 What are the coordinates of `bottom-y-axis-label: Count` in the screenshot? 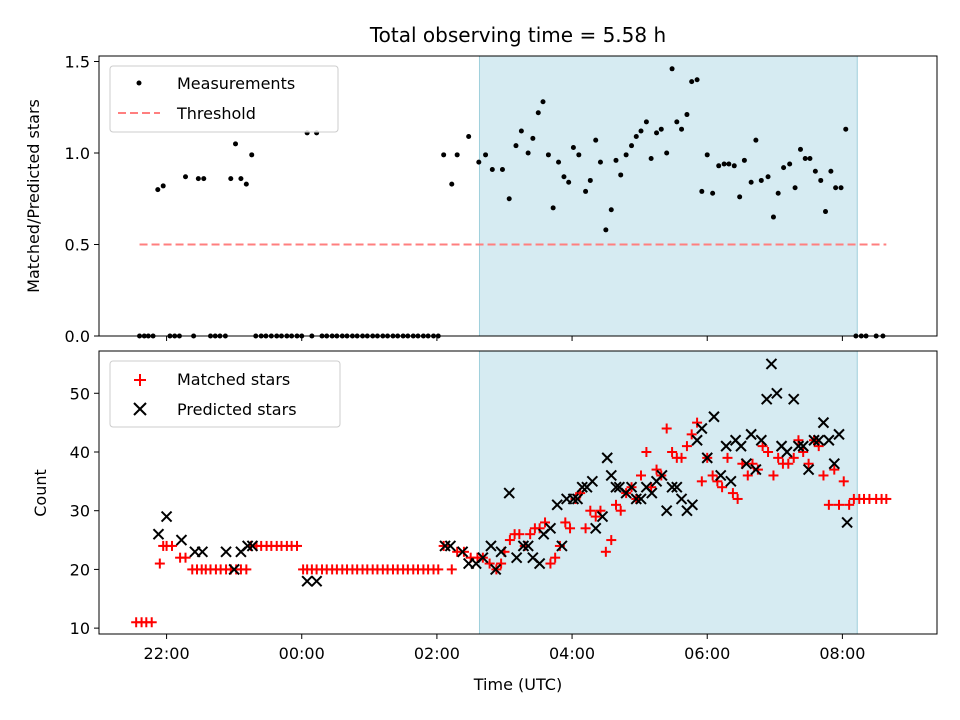 It's located at (40, 493).